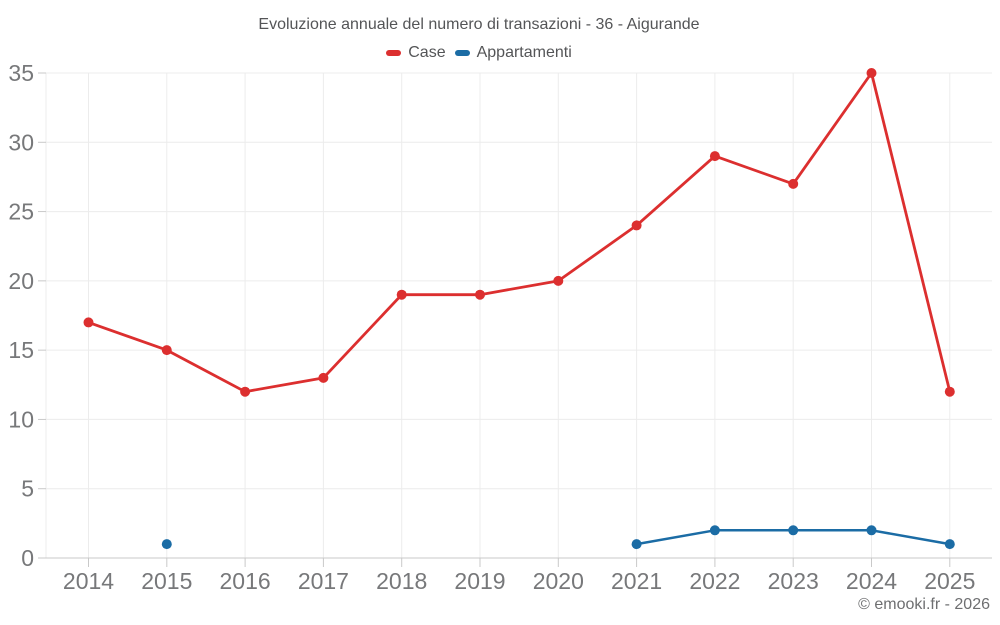  Describe the element at coordinates (21, 212) in the screenshot. I see `y-tick-label: 25` at that location.